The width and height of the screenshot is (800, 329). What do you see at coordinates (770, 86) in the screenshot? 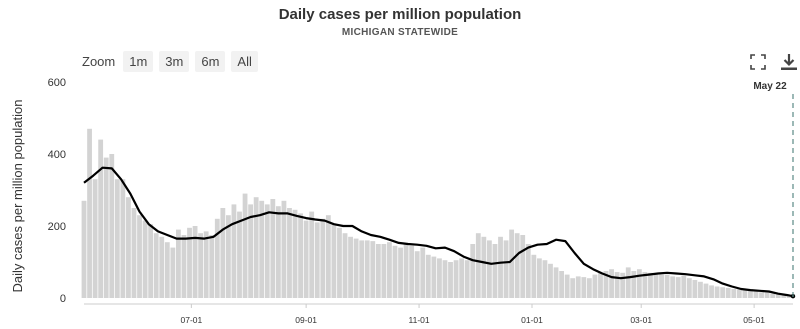
I see `marker-label: May 22` at bounding box center [770, 86].